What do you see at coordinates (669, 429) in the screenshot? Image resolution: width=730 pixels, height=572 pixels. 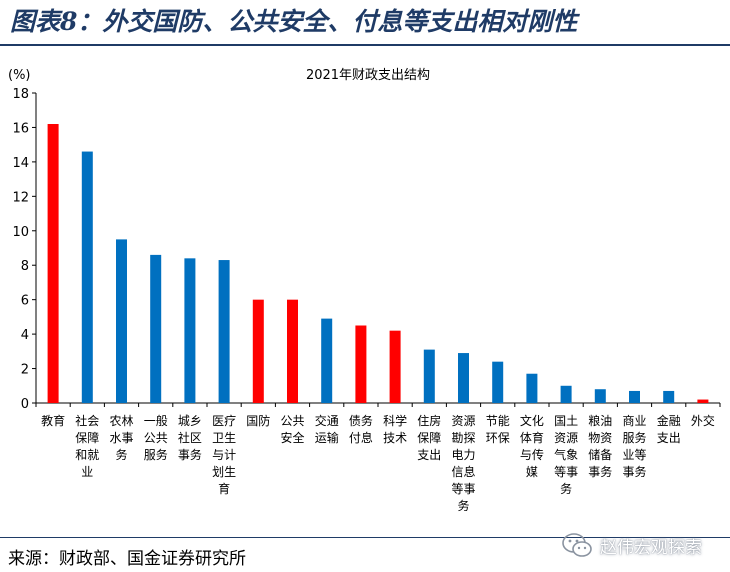 I see `x-tick-label: 金融支出` at bounding box center [669, 429].